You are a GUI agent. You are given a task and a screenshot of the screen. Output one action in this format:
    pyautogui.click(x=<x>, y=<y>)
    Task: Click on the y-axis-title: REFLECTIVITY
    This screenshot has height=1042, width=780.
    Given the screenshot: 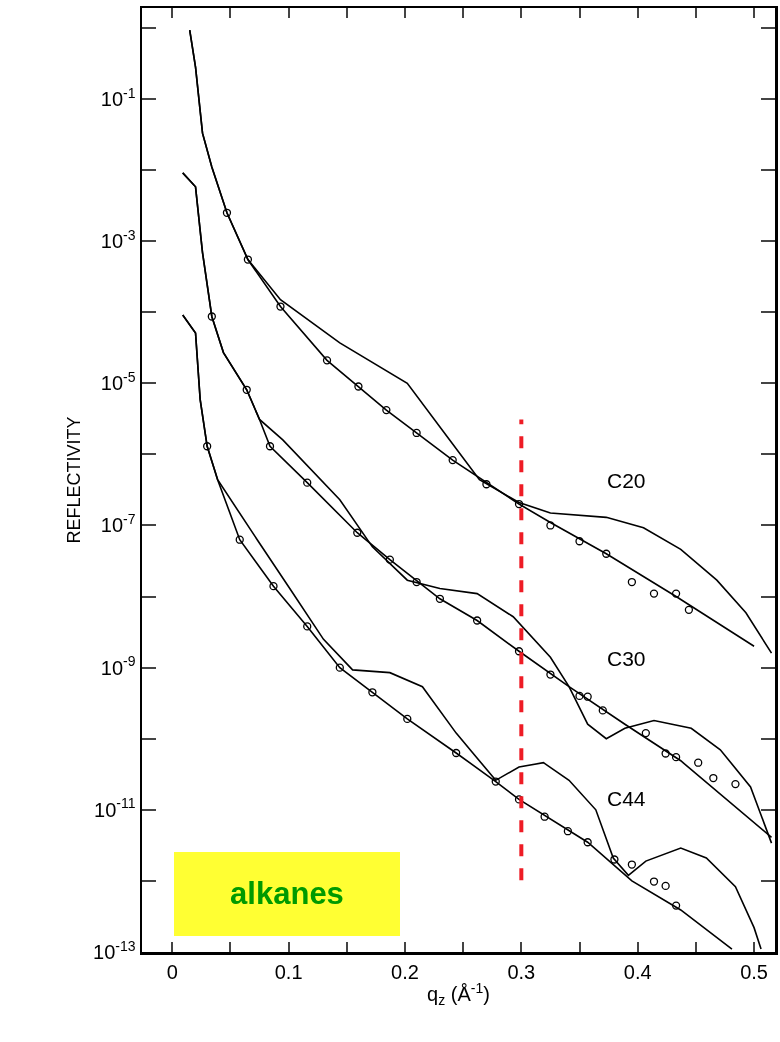 What is the action you would take?
    pyautogui.click(x=73, y=480)
    